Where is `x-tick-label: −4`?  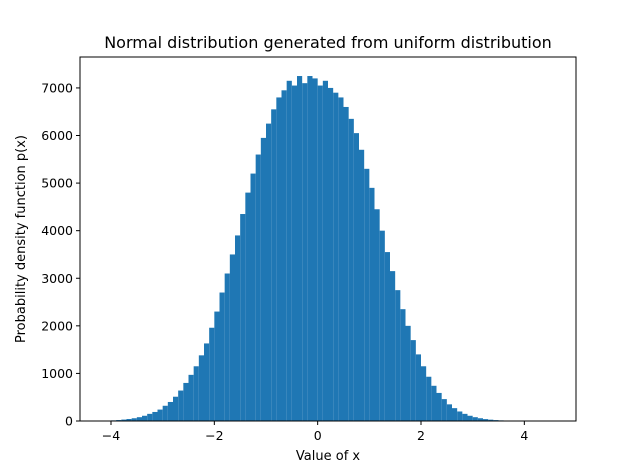 x-tick-label: −4 is located at coordinates (111, 435).